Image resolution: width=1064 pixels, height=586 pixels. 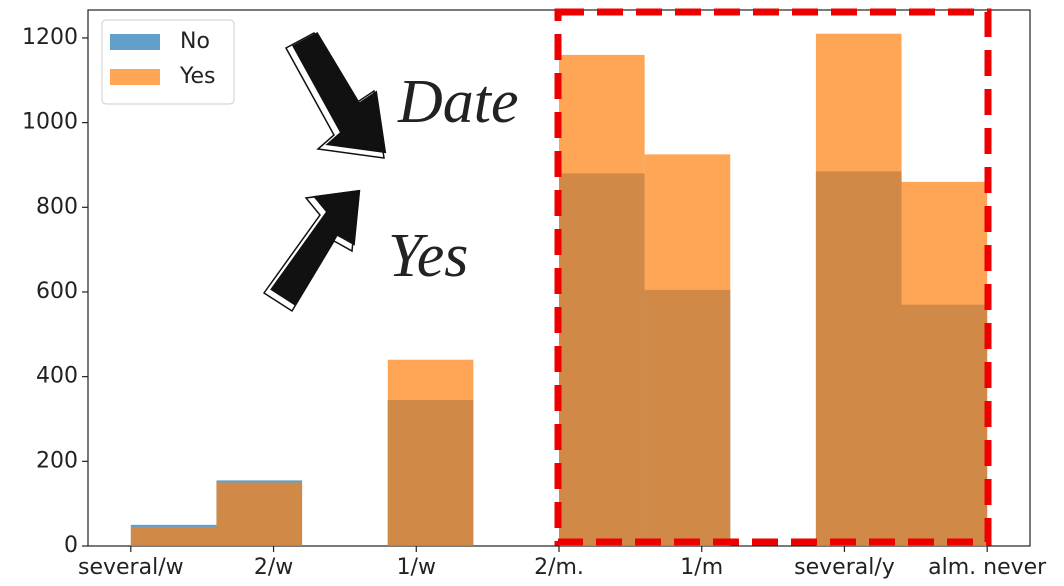 I want to click on legend: No Yes, so click(x=168, y=62).